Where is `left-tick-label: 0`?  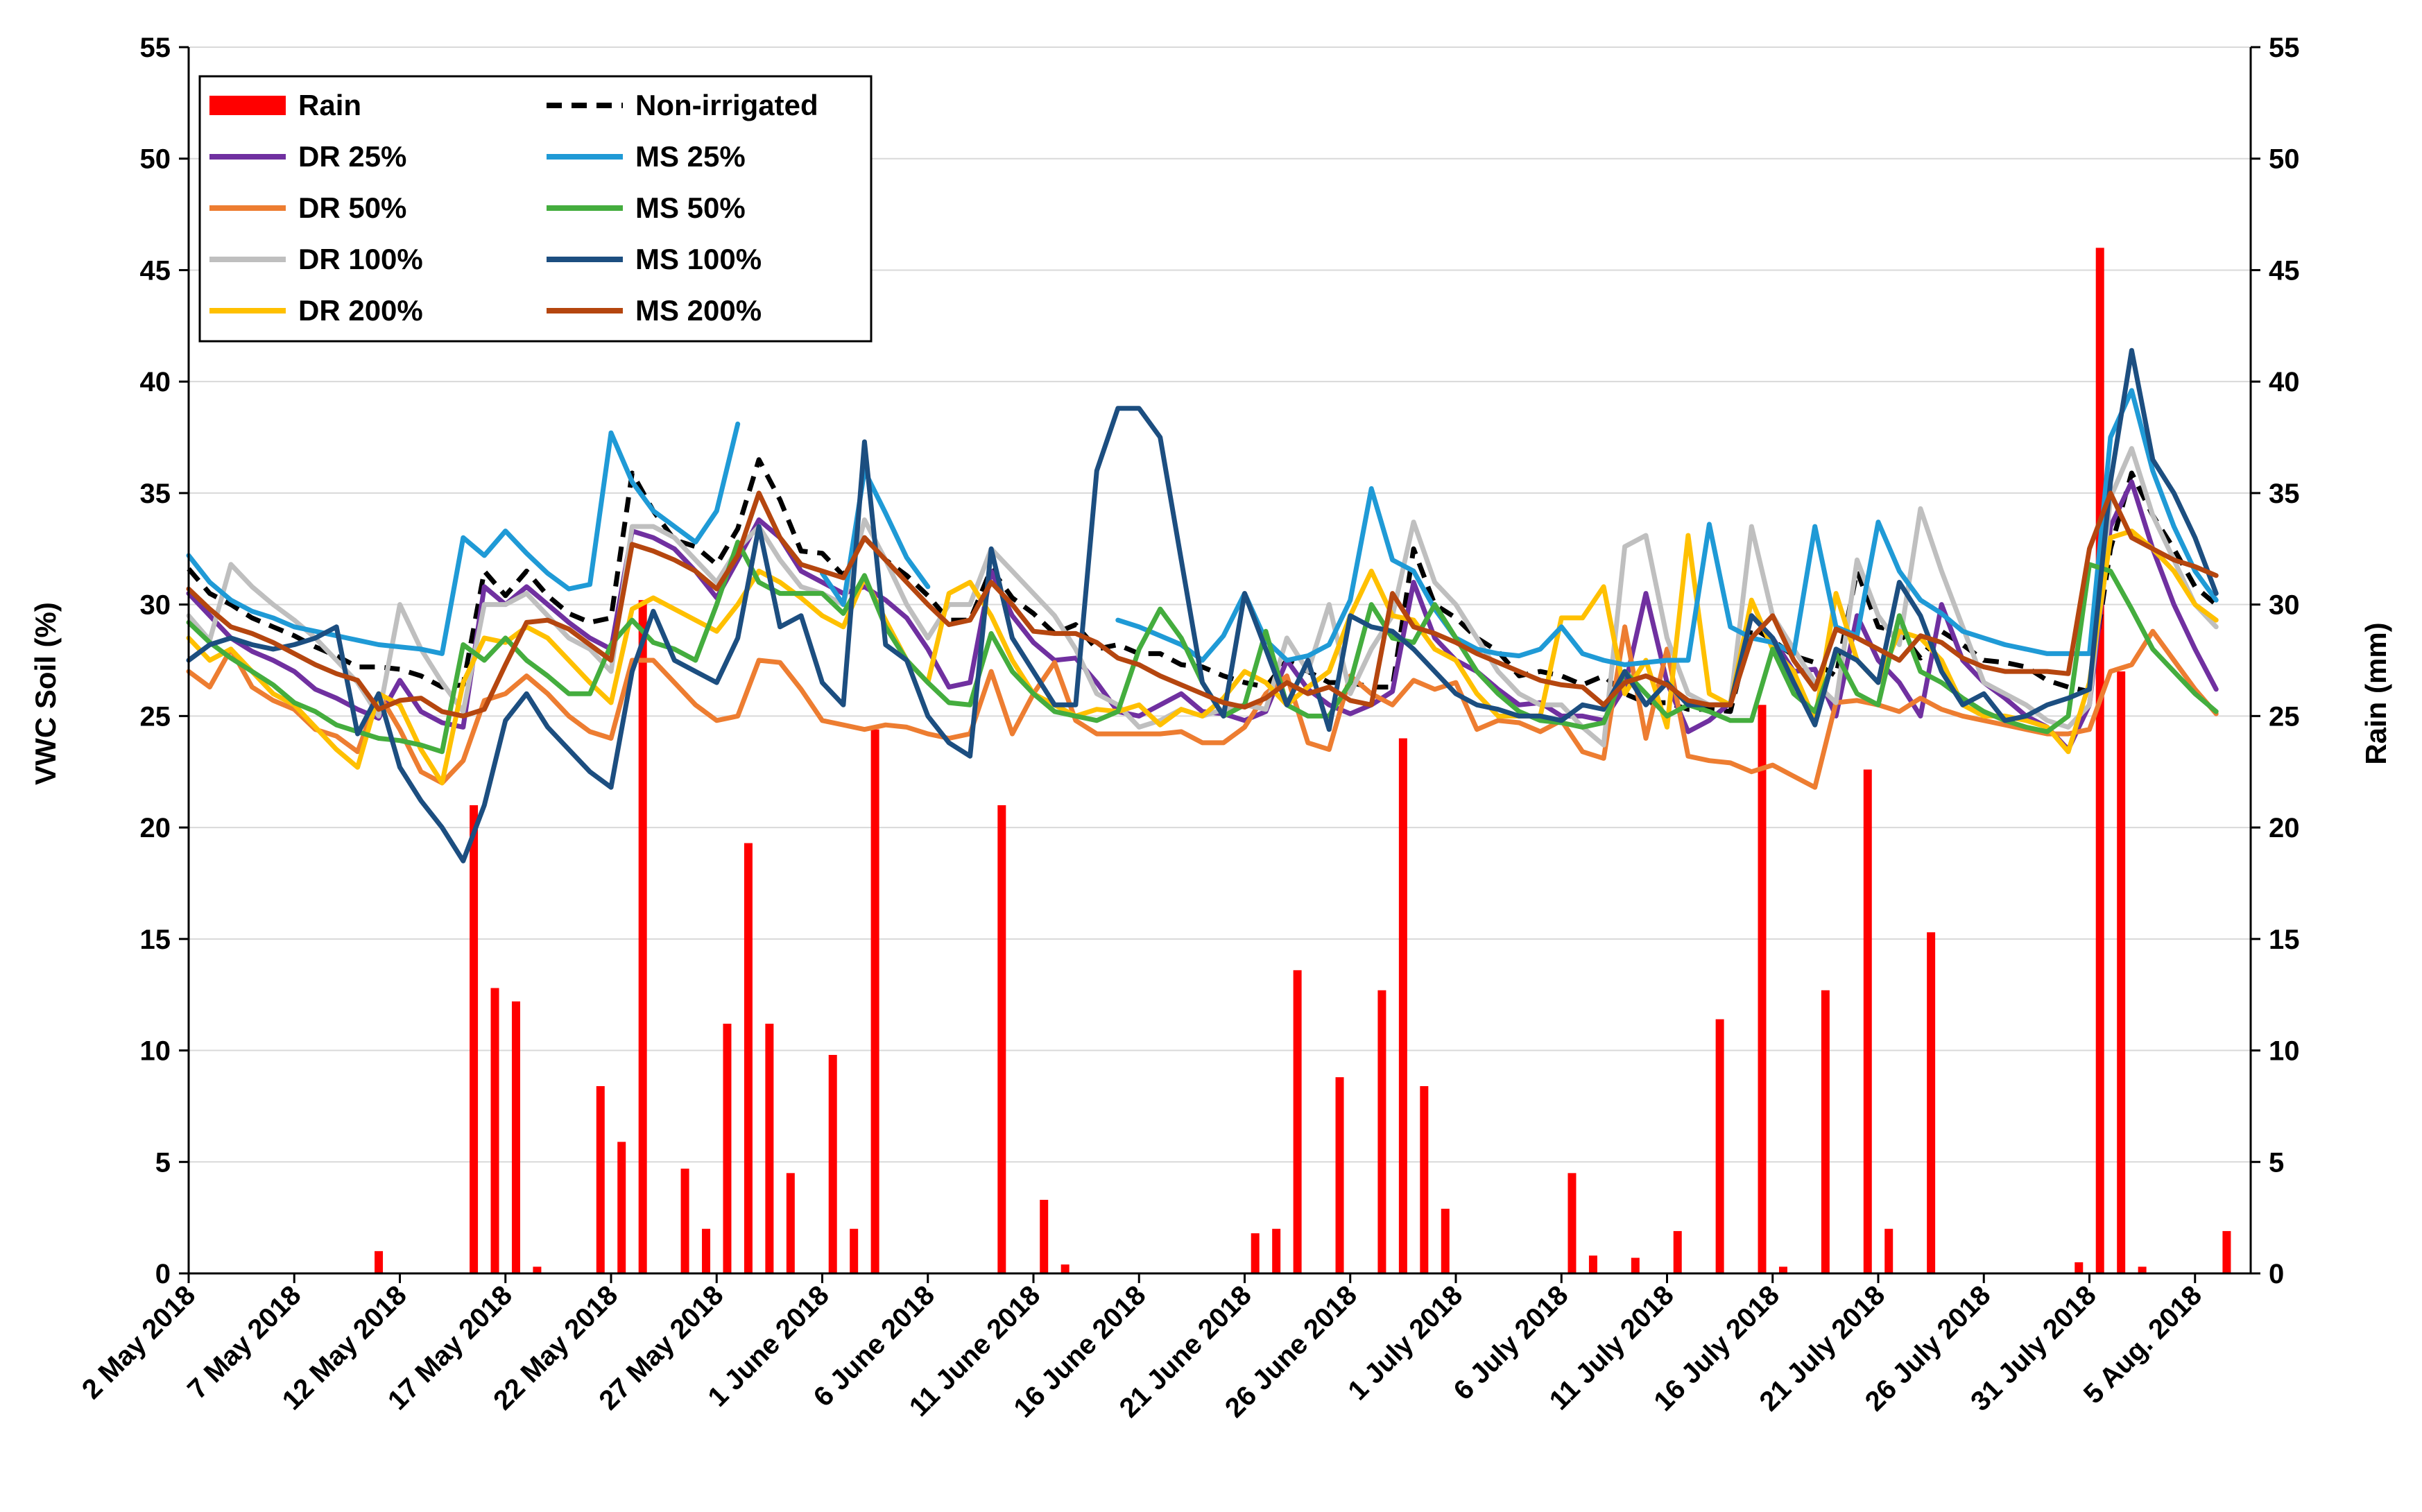
left-tick-label: 0 is located at coordinates (163, 1274).